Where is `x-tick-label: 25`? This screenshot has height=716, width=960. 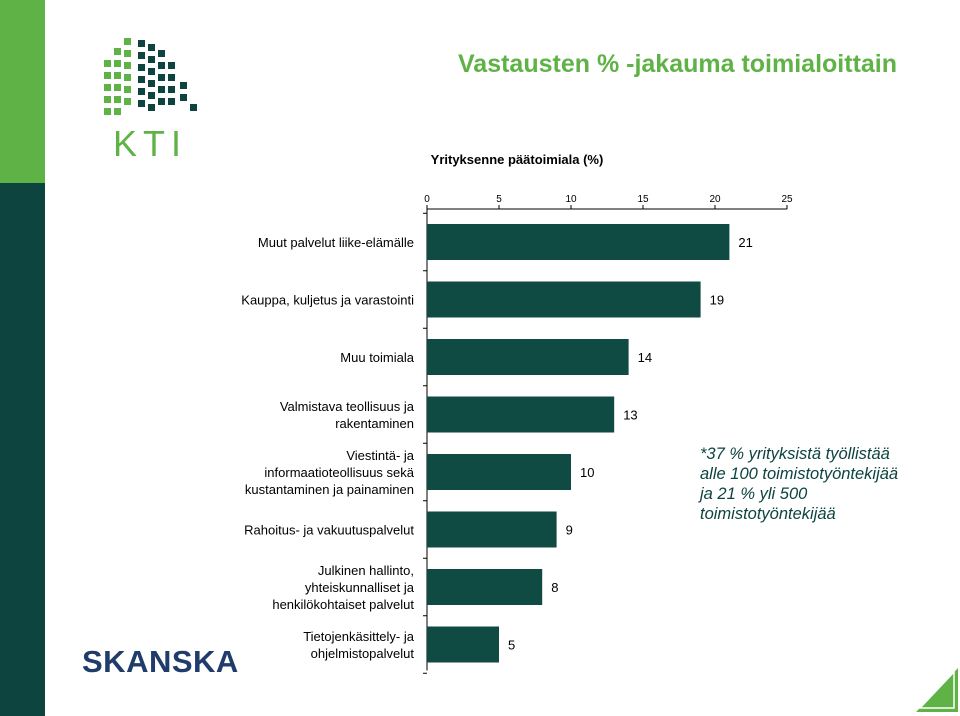 x-tick-label: 25 is located at coordinates (787, 199).